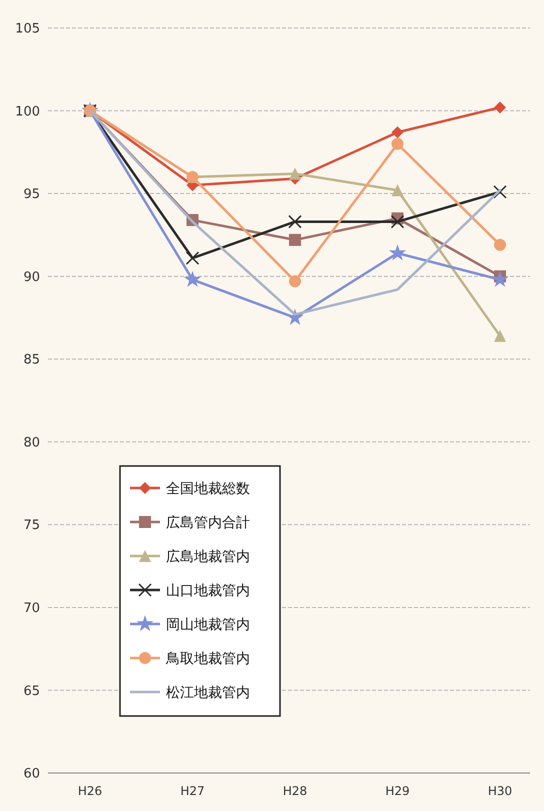 Image resolution: width=544 pixels, height=811 pixels. What do you see at coordinates (208, 488) in the screenshot?
I see `legend-label: 全国地裁総数` at bounding box center [208, 488].